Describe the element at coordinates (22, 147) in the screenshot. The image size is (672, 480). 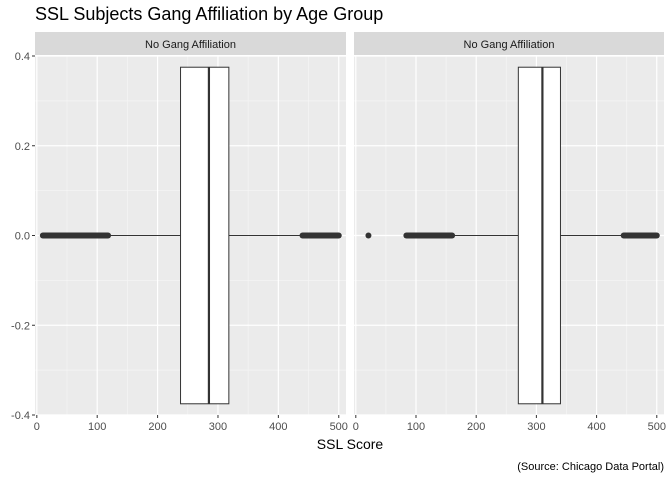
I see `y-tick-label: 0.2` at that location.